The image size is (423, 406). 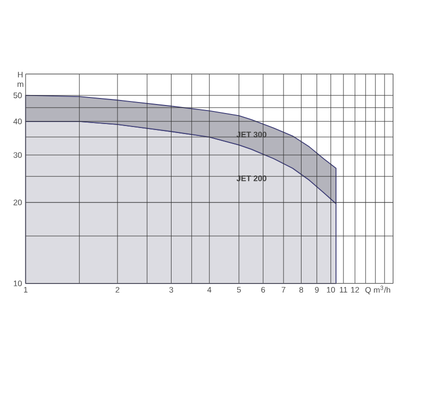 What do you see at coordinates (284, 290) in the screenshot?
I see `x-tick-label: 7` at bounding box center [284, 290].